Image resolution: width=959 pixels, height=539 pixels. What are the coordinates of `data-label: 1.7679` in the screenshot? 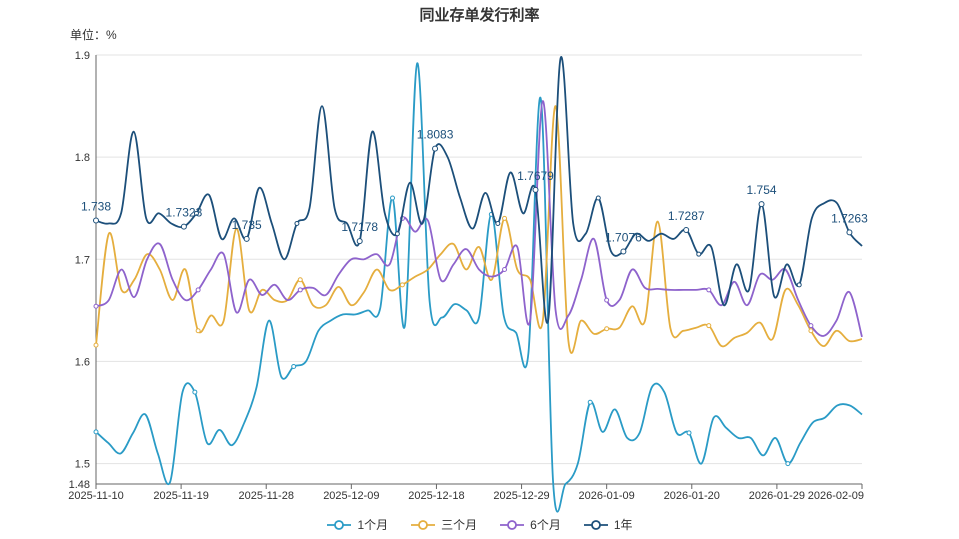 It's located at (535, 176).